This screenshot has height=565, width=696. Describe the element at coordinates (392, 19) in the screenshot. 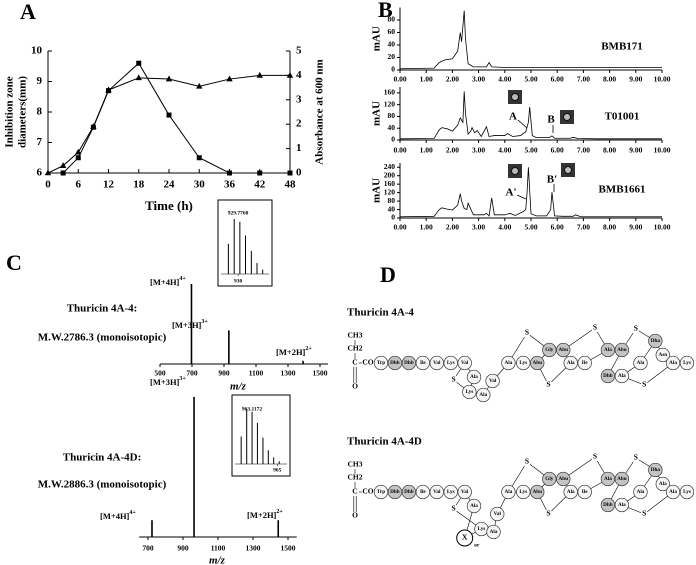

I see `y-tick-label: 80` at that location.